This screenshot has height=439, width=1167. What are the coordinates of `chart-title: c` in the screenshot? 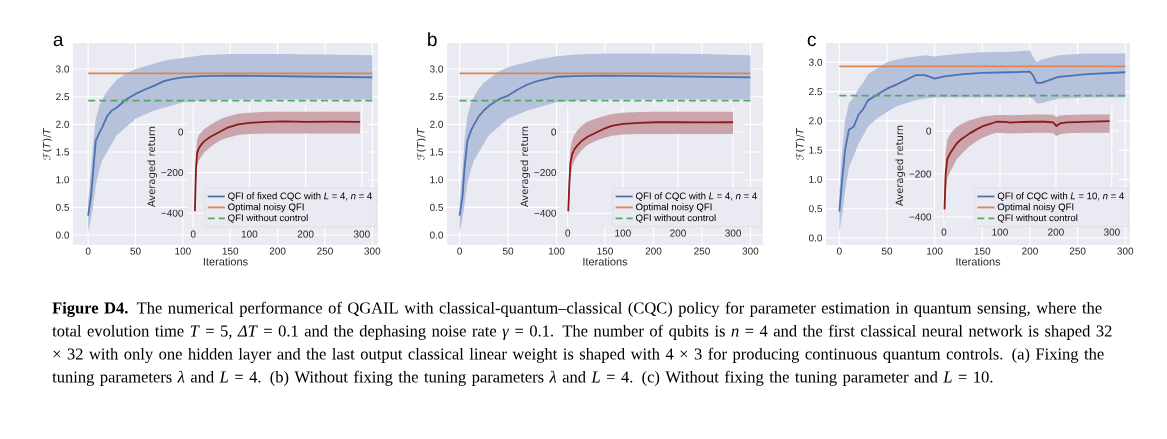 It's located at (811, 41).